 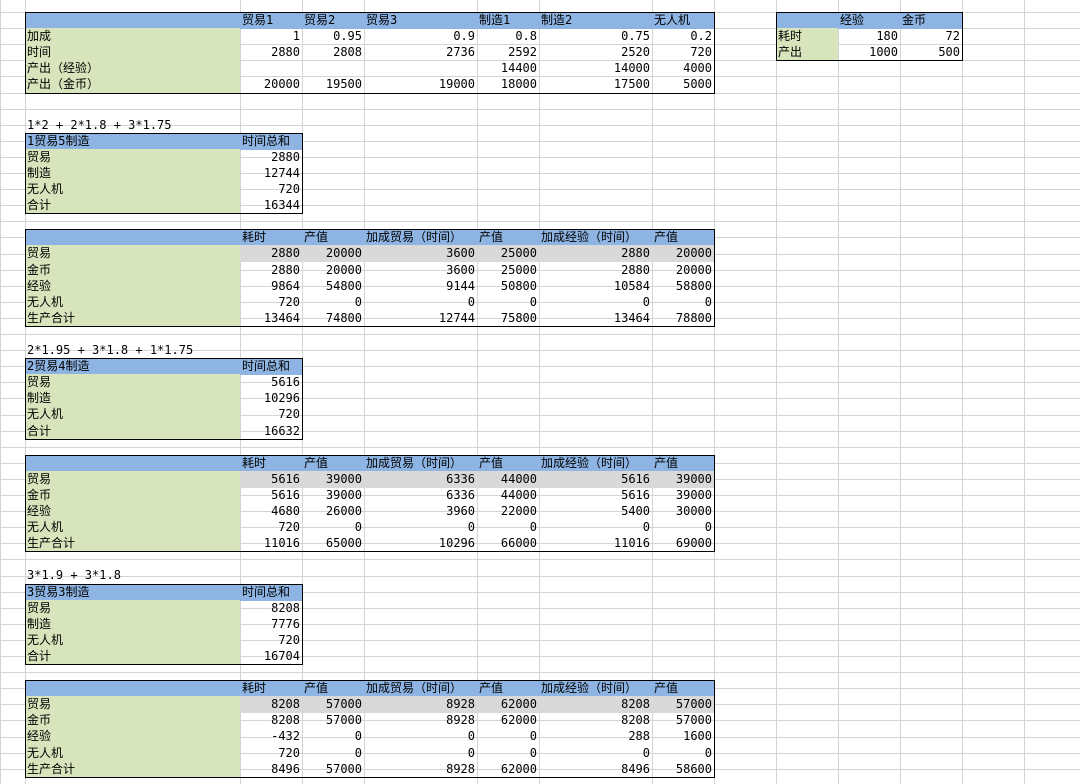 What do you see at coordinates (635, 511) in the screenshot?
I see `value-cell: 5400` at bounding box center [635, 511].